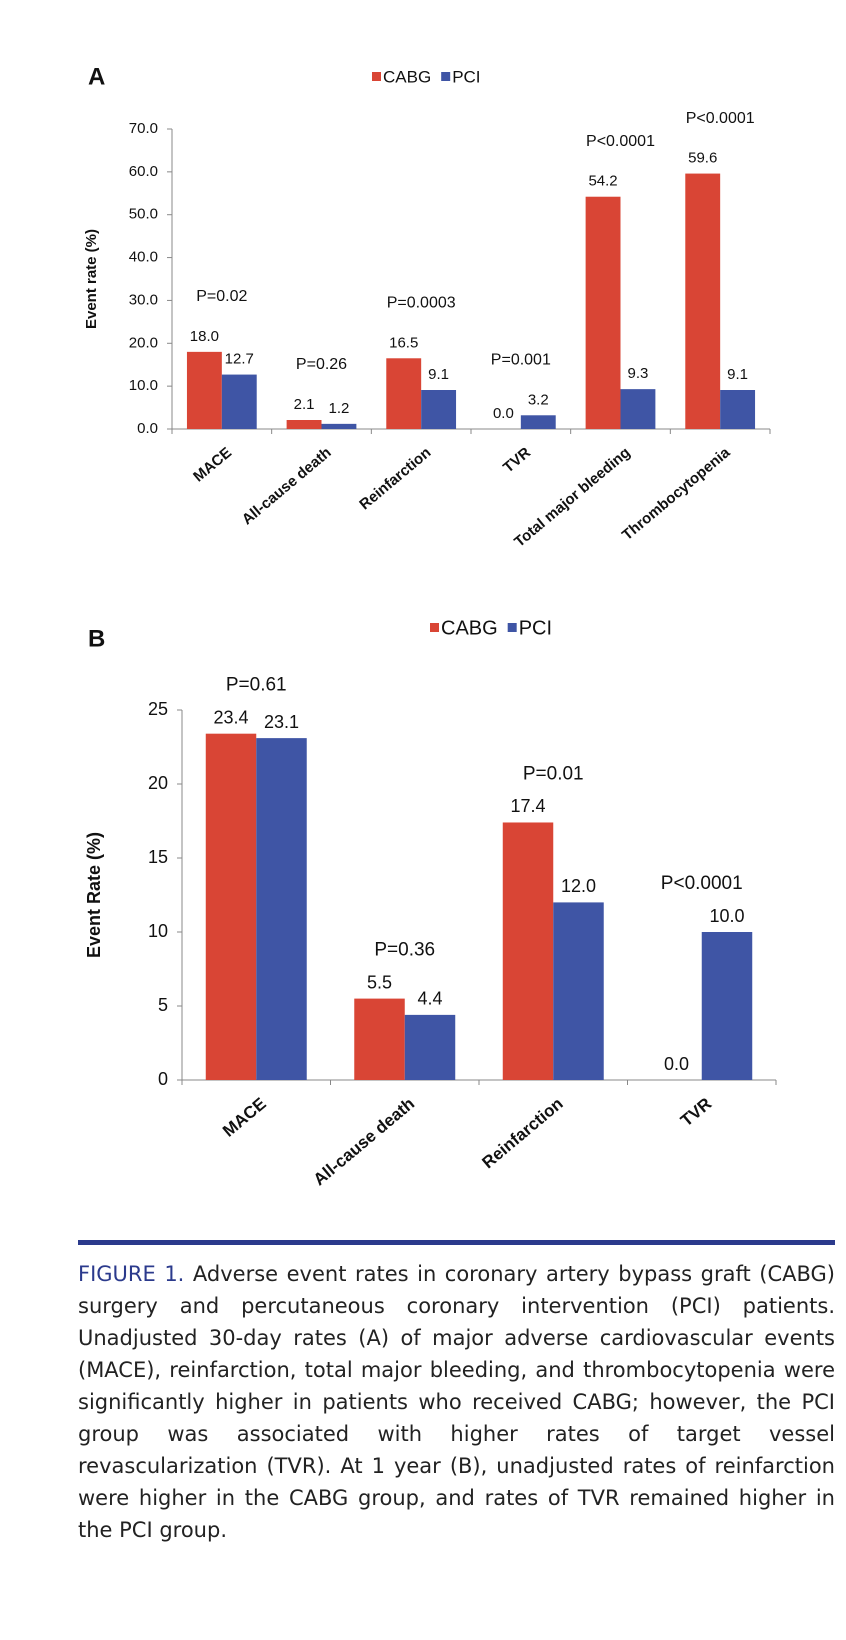 This screenshot has height=1640, width=846. I want to click on y-tick-label: 0.0, so click(147, 428).